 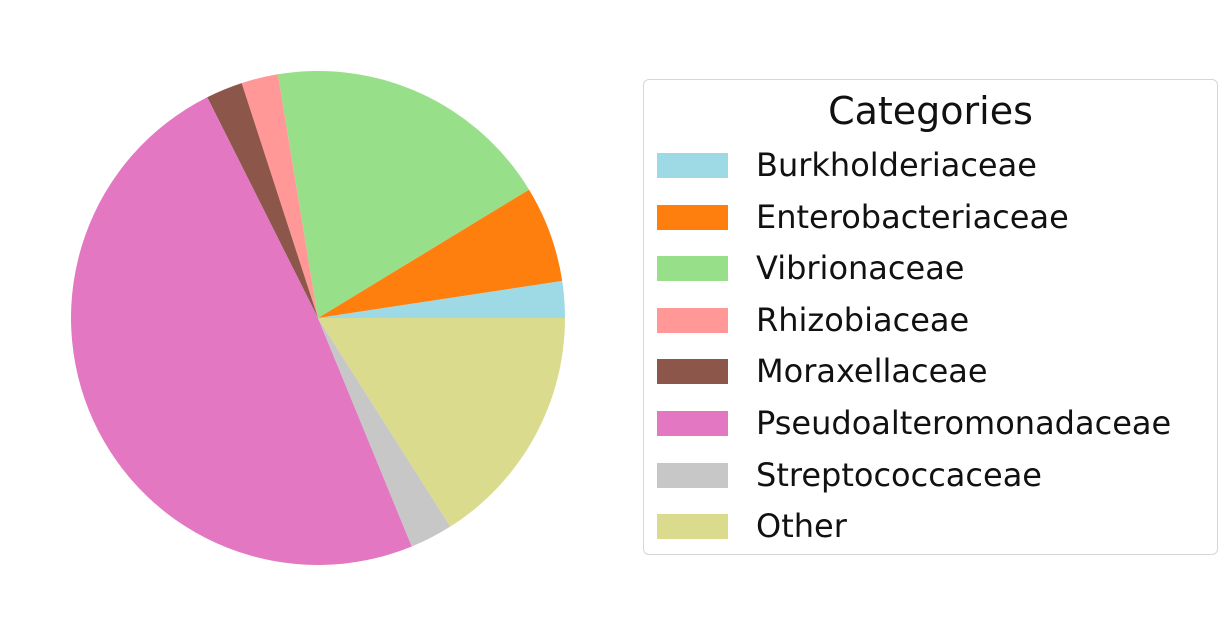 I want to click on legend-label: Other, so click(x=801, y=526).